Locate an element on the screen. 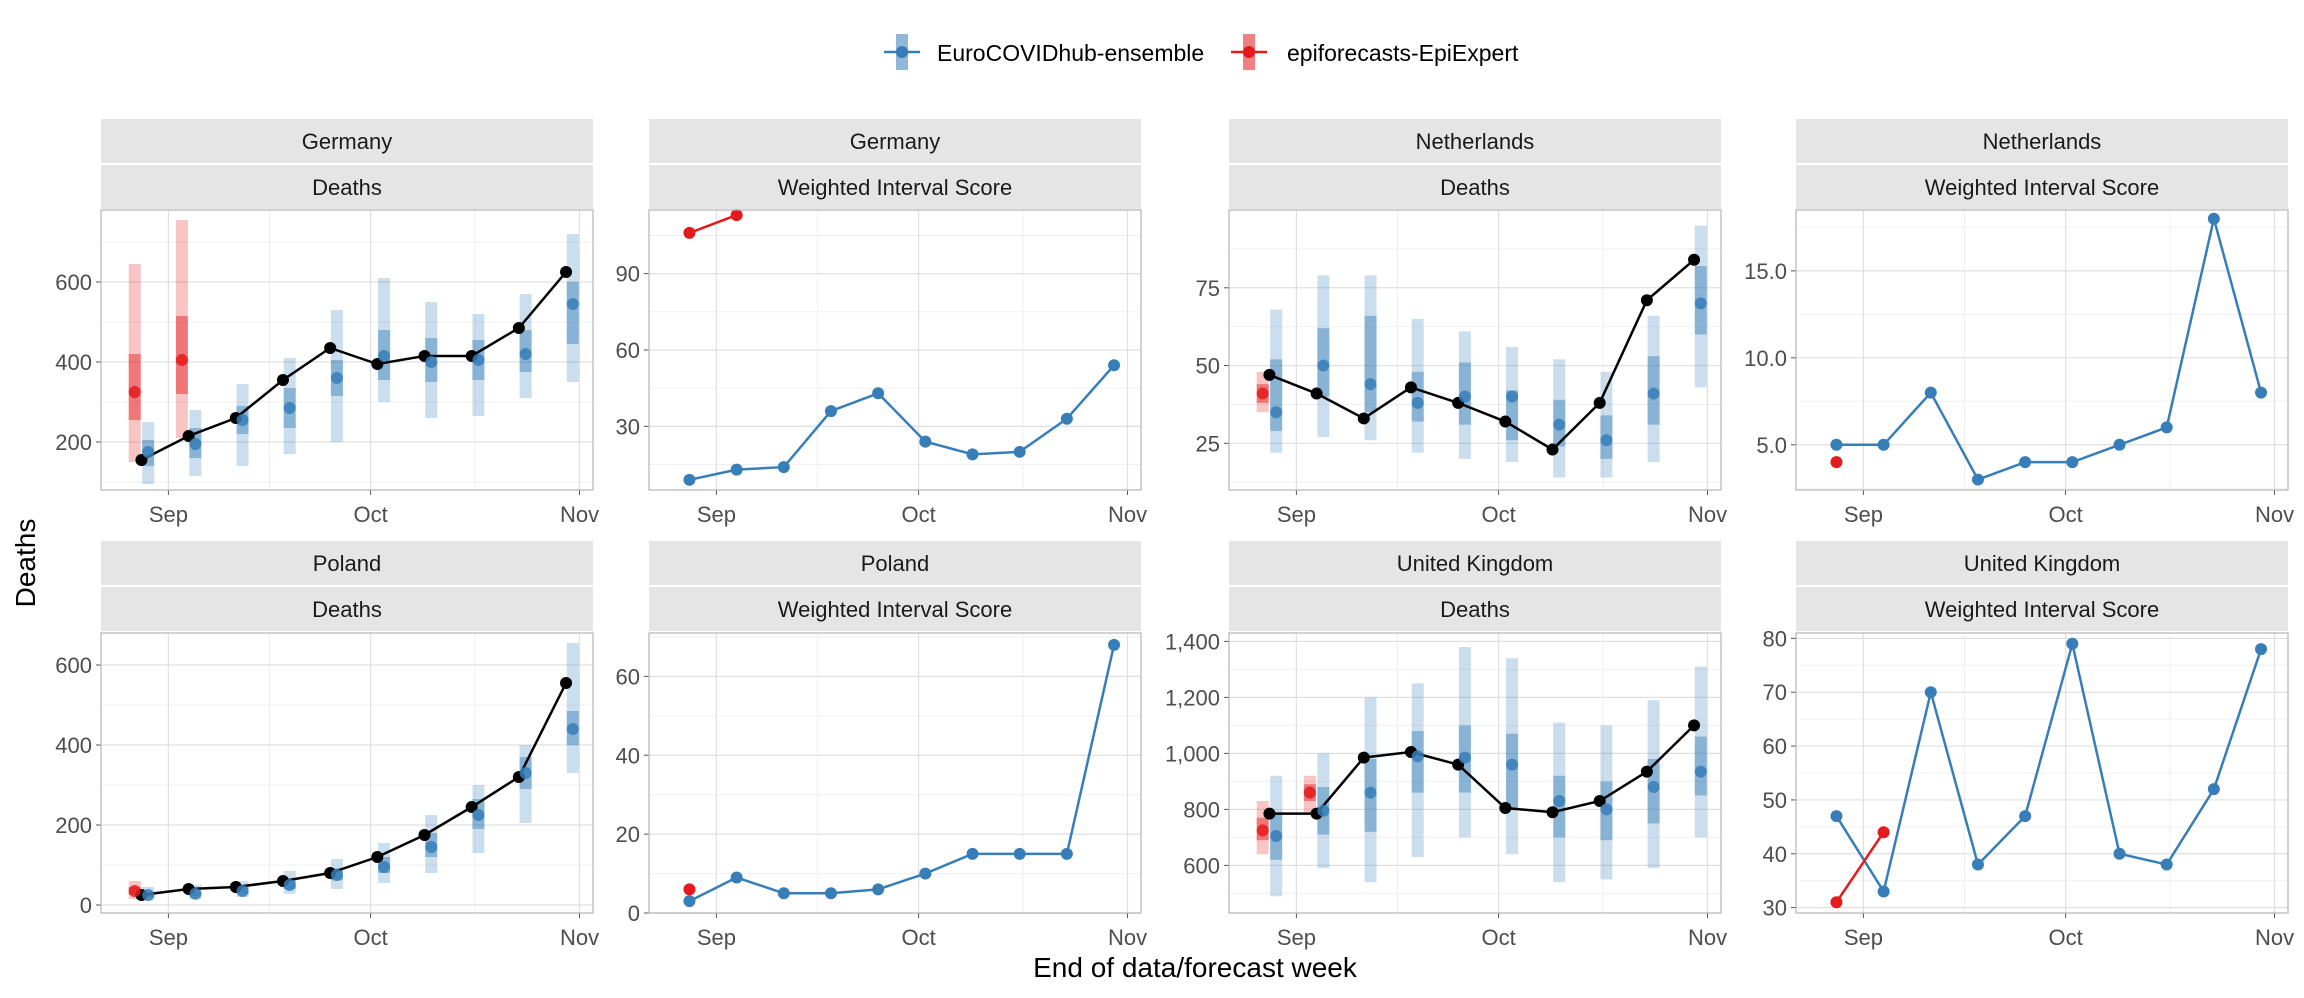 The width and height of the screenshot is (2304, 998). score-line-eurocovidhub-ensemble is located at coordinates (2049, 350).